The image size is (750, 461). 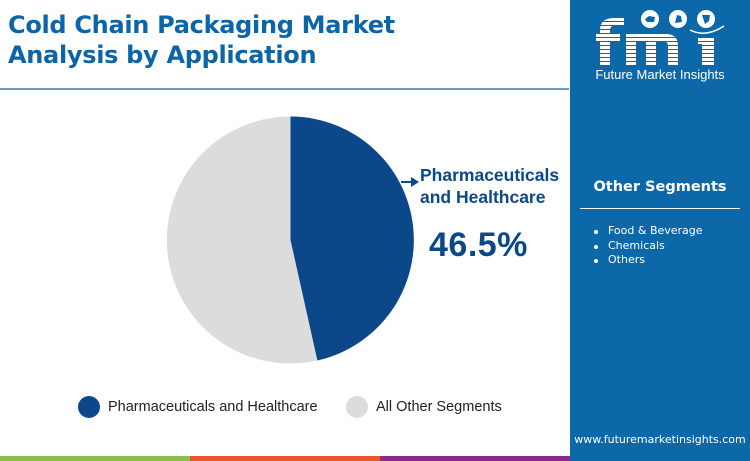 What do you see at coordinates (213, 407) in the screenshot?
I see `legend-label: Pharmaceuticals and Healthcare` at bounding box center [213, 407].